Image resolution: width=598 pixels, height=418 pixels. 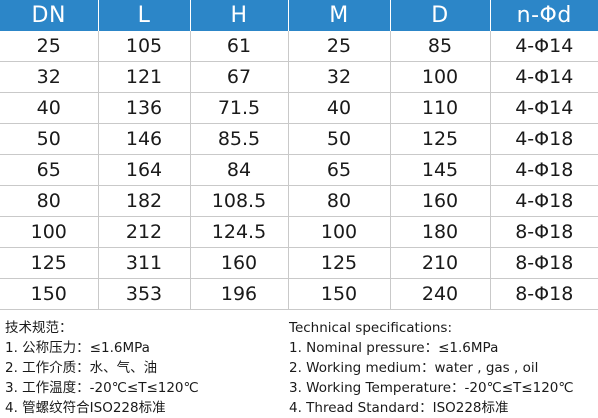 What do you see at coordinates (339, 15) in the screenshot?
I see `header-m: M` at bounding box center [339, 15].